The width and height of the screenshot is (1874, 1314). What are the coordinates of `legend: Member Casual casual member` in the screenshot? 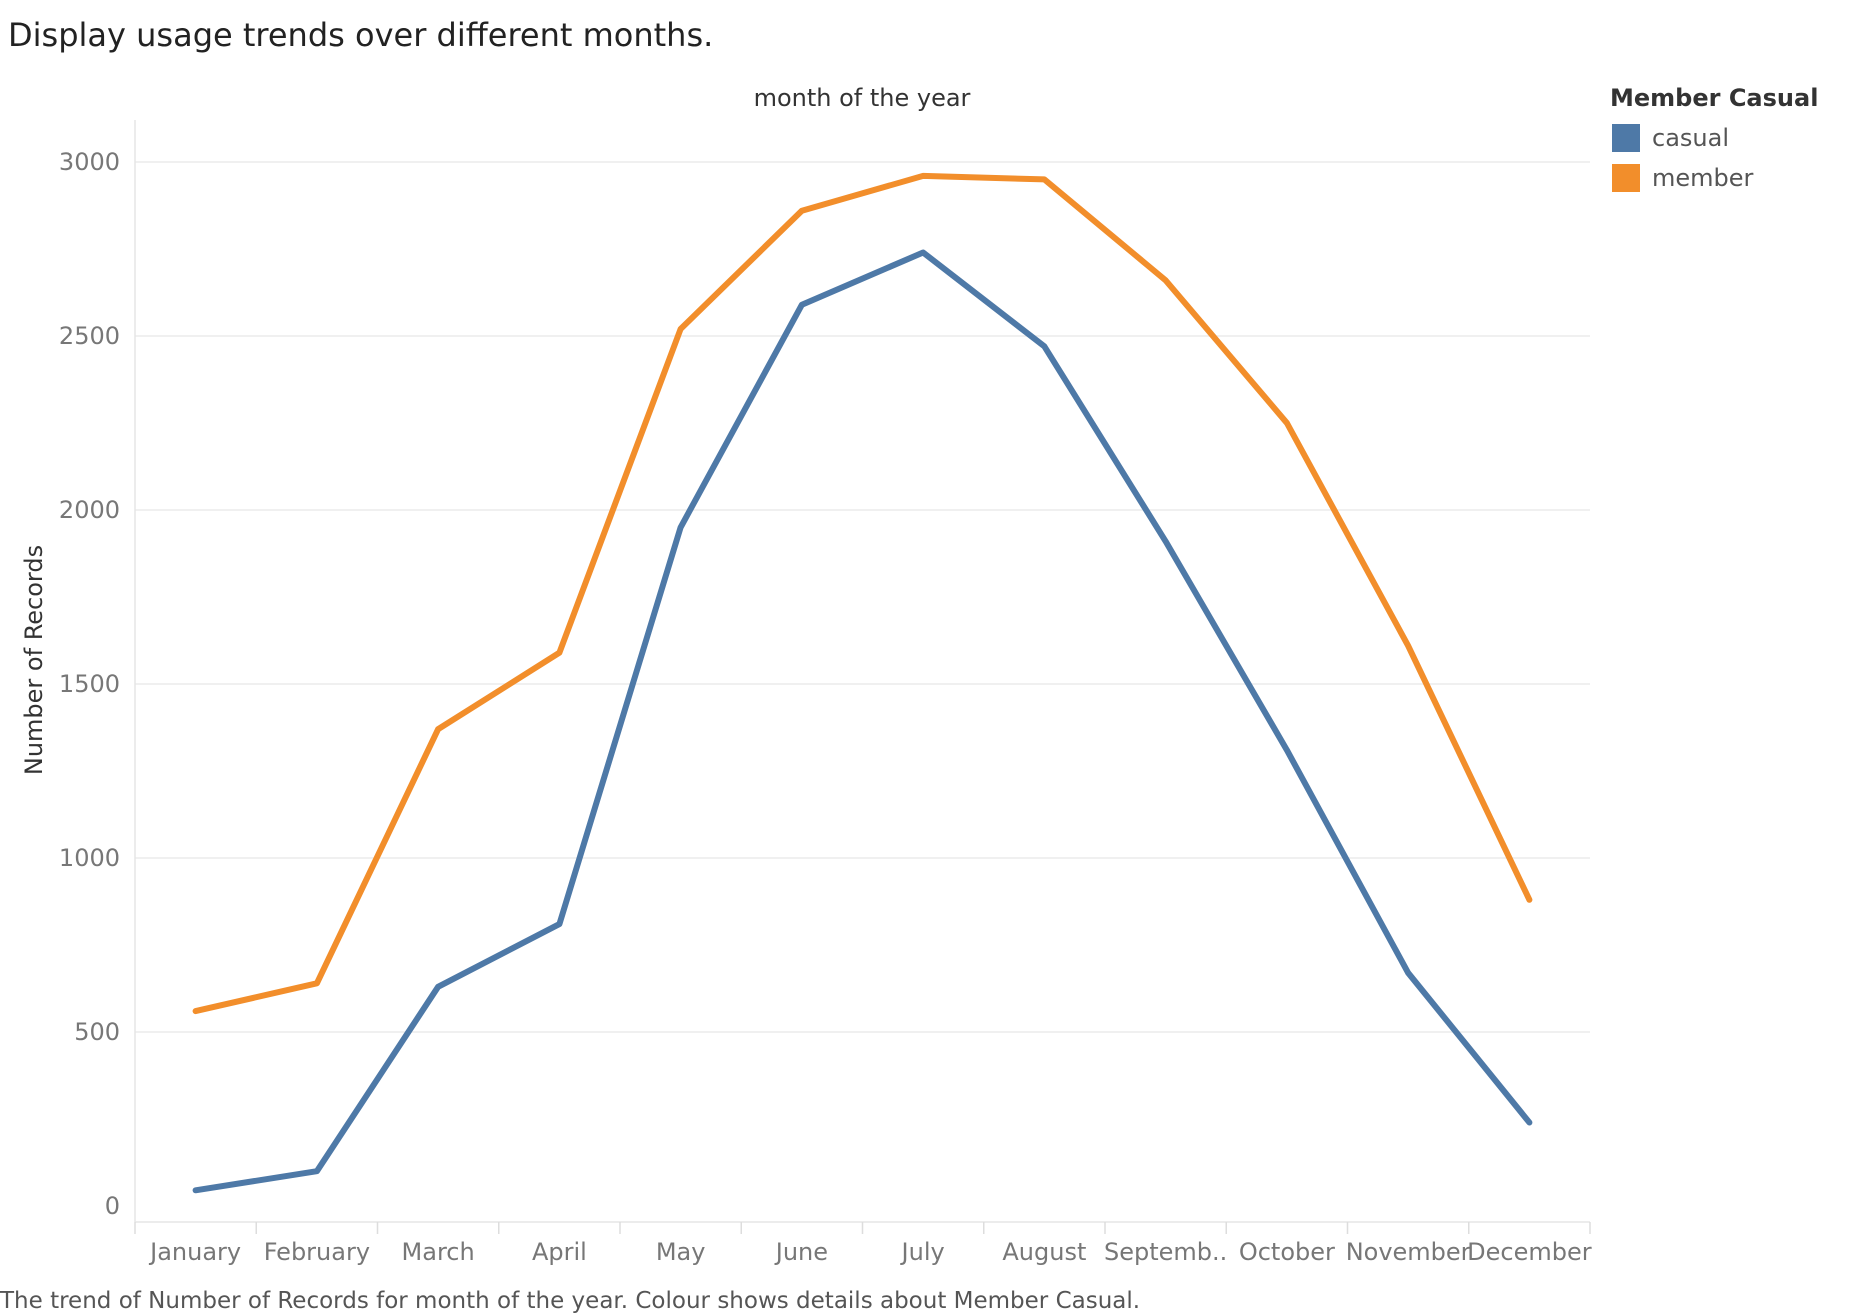 It's located at (1714, 141).